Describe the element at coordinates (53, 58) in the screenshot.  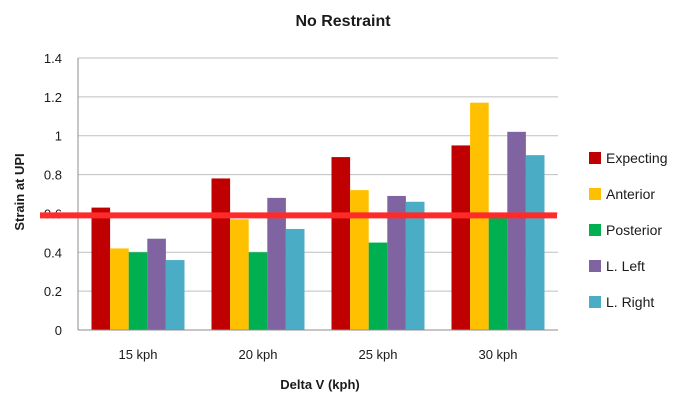
I see `y-tick-label: 1.4` at that location.